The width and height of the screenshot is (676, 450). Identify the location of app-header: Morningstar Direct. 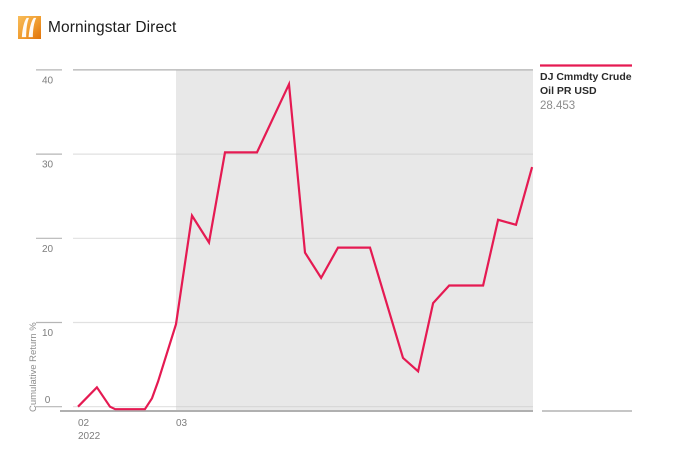
(338, 27).